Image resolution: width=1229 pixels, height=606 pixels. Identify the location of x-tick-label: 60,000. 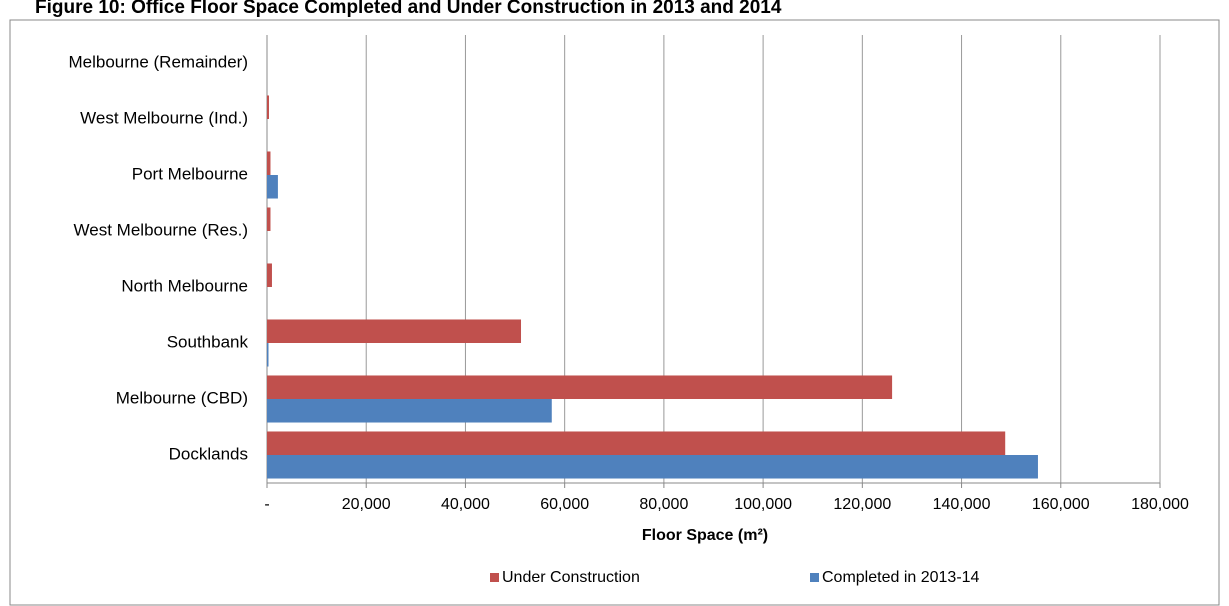
(564, 504).